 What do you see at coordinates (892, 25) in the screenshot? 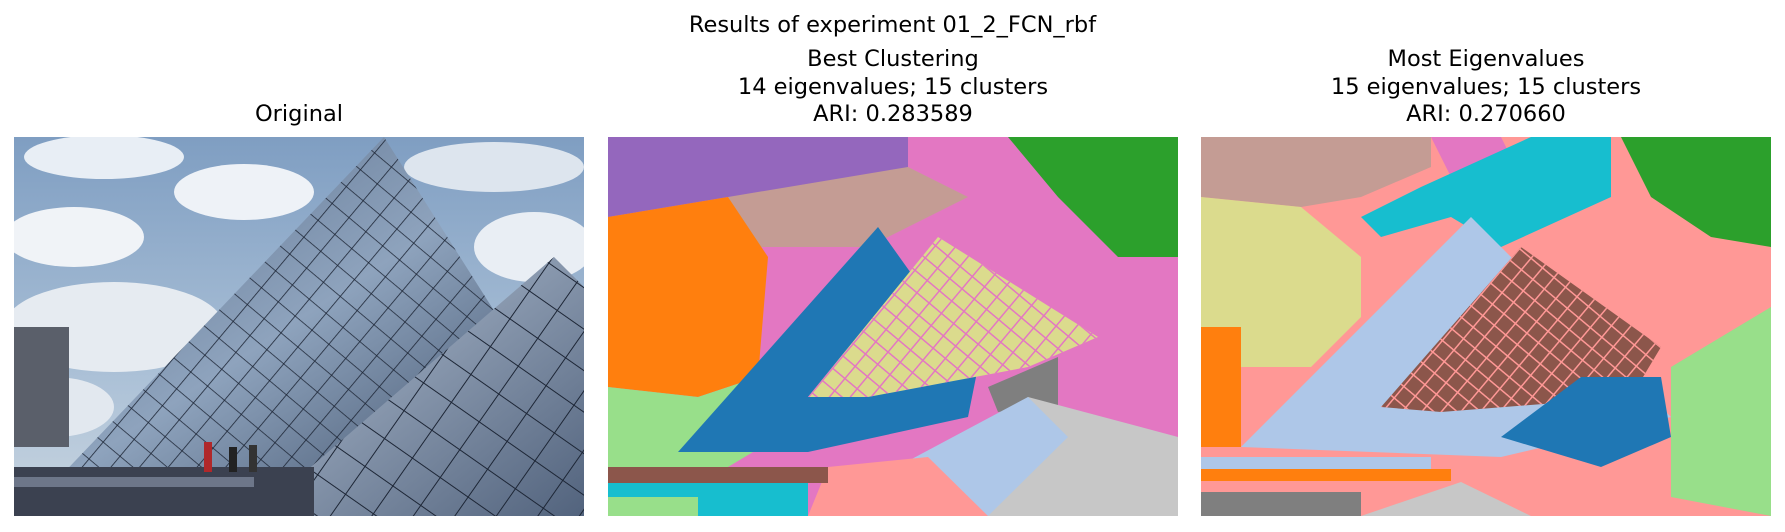
I see `figure-title: Results of experiment 01_2_FCN_rbf` at bounding box center [892, 25].